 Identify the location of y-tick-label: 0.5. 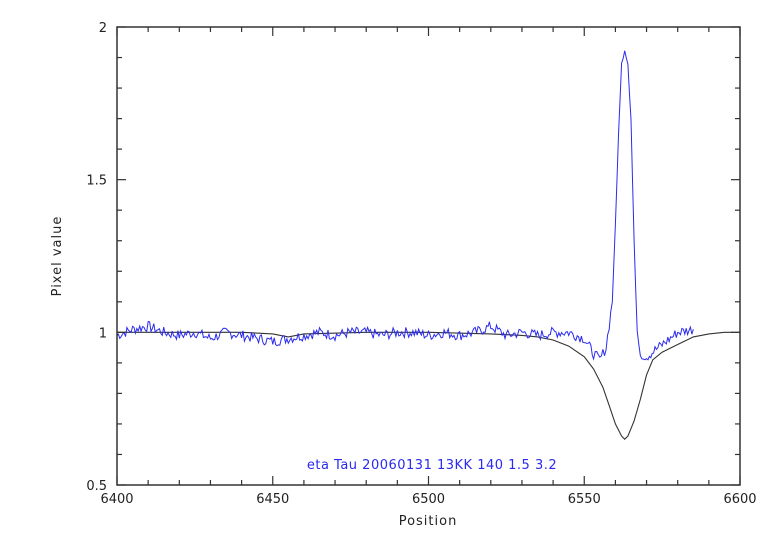
(96, 486).